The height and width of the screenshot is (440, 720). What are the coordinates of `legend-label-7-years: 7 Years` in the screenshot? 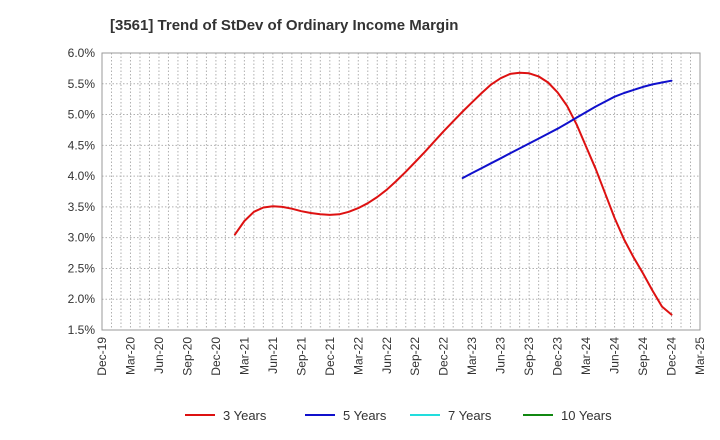 It's located at (470, 415).